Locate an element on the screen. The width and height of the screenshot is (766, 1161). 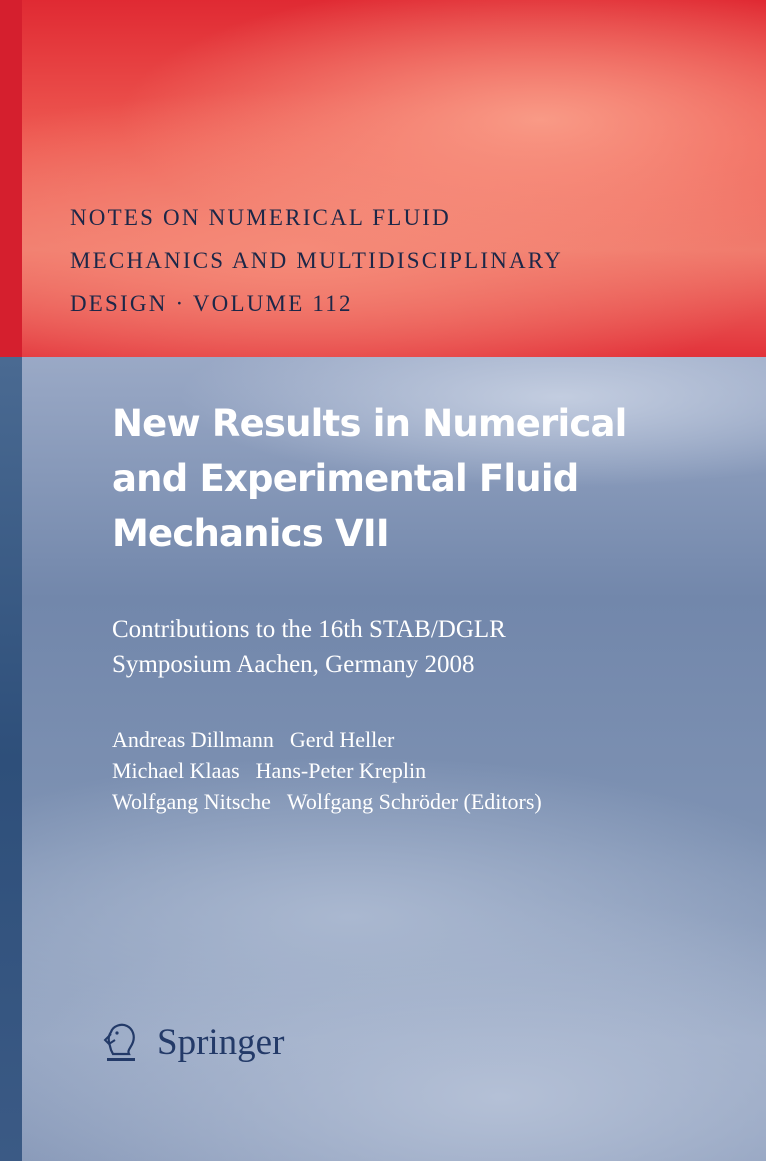
editor-name: Gerd Heller is located at coordinates (342, 739).